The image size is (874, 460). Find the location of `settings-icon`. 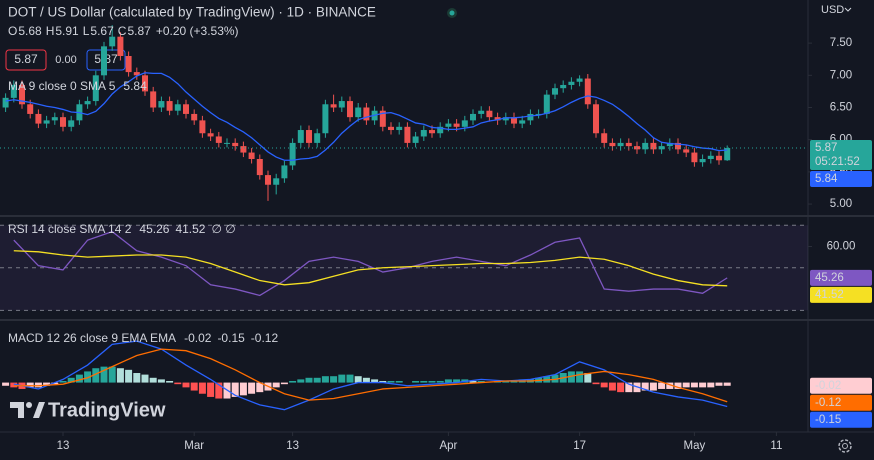

settings-icon is located at coordinates (845, 446).